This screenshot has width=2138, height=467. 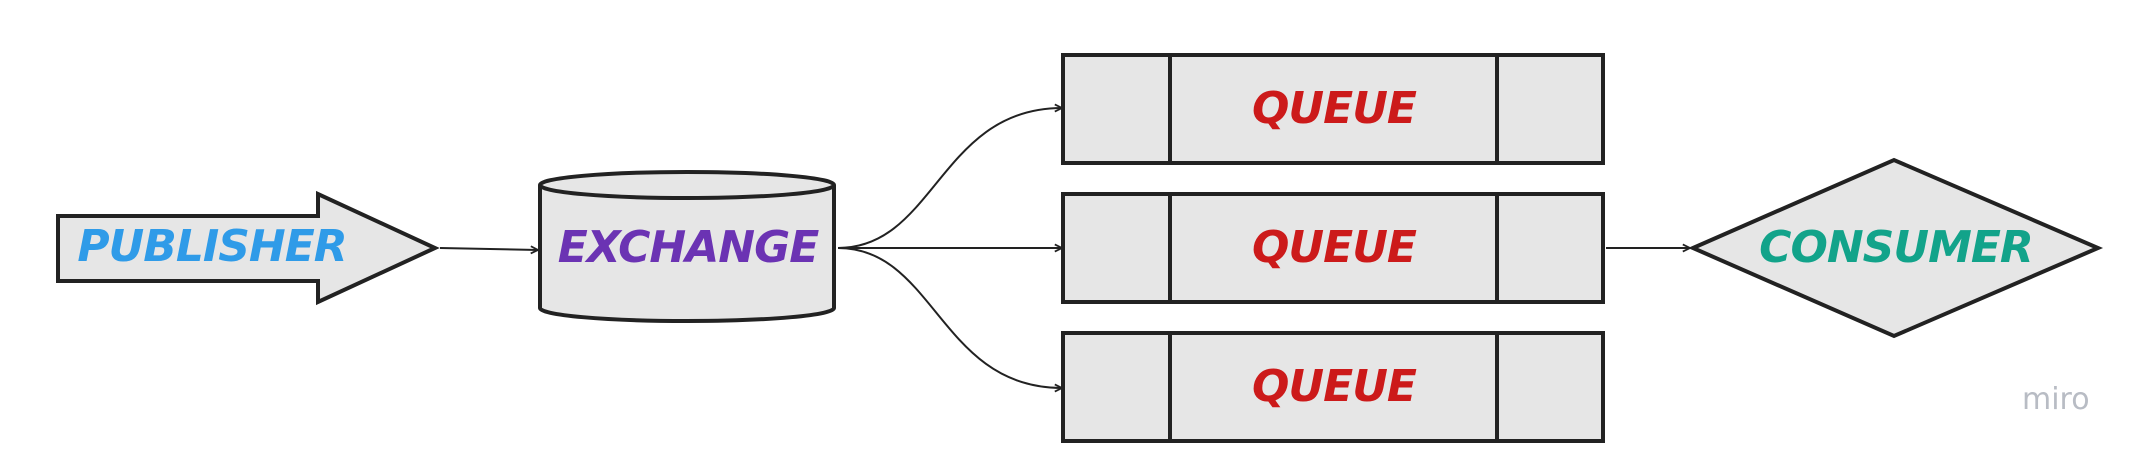 What do you see at coordinates (488, 249) in the screenshot?
I see `edge-publisher-exchange` at bounding box center [488, 249].